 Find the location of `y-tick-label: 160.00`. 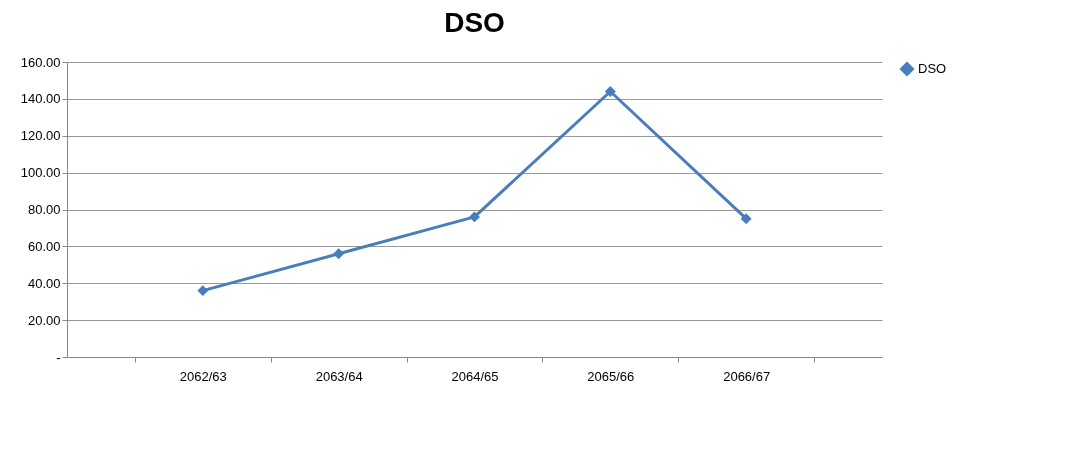

y-tick-label: 160.00 is located at coordinates (40, 62).